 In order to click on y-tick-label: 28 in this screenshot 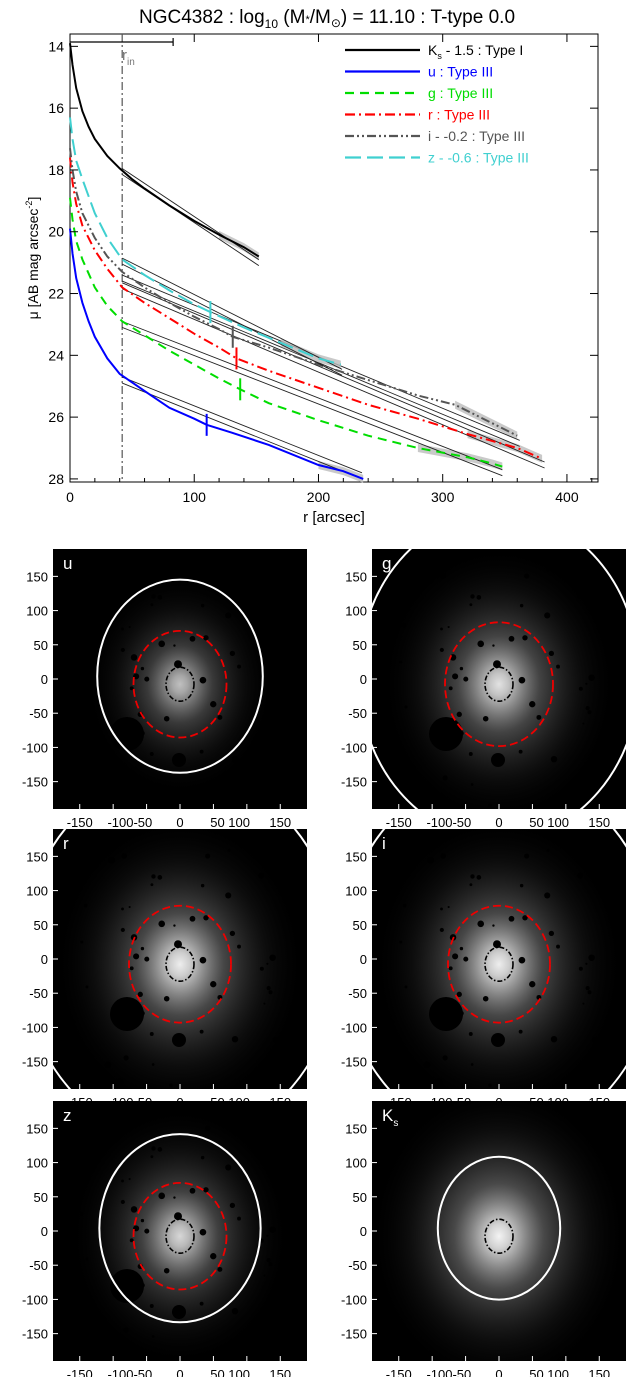, I will do `click(56, 479)`.